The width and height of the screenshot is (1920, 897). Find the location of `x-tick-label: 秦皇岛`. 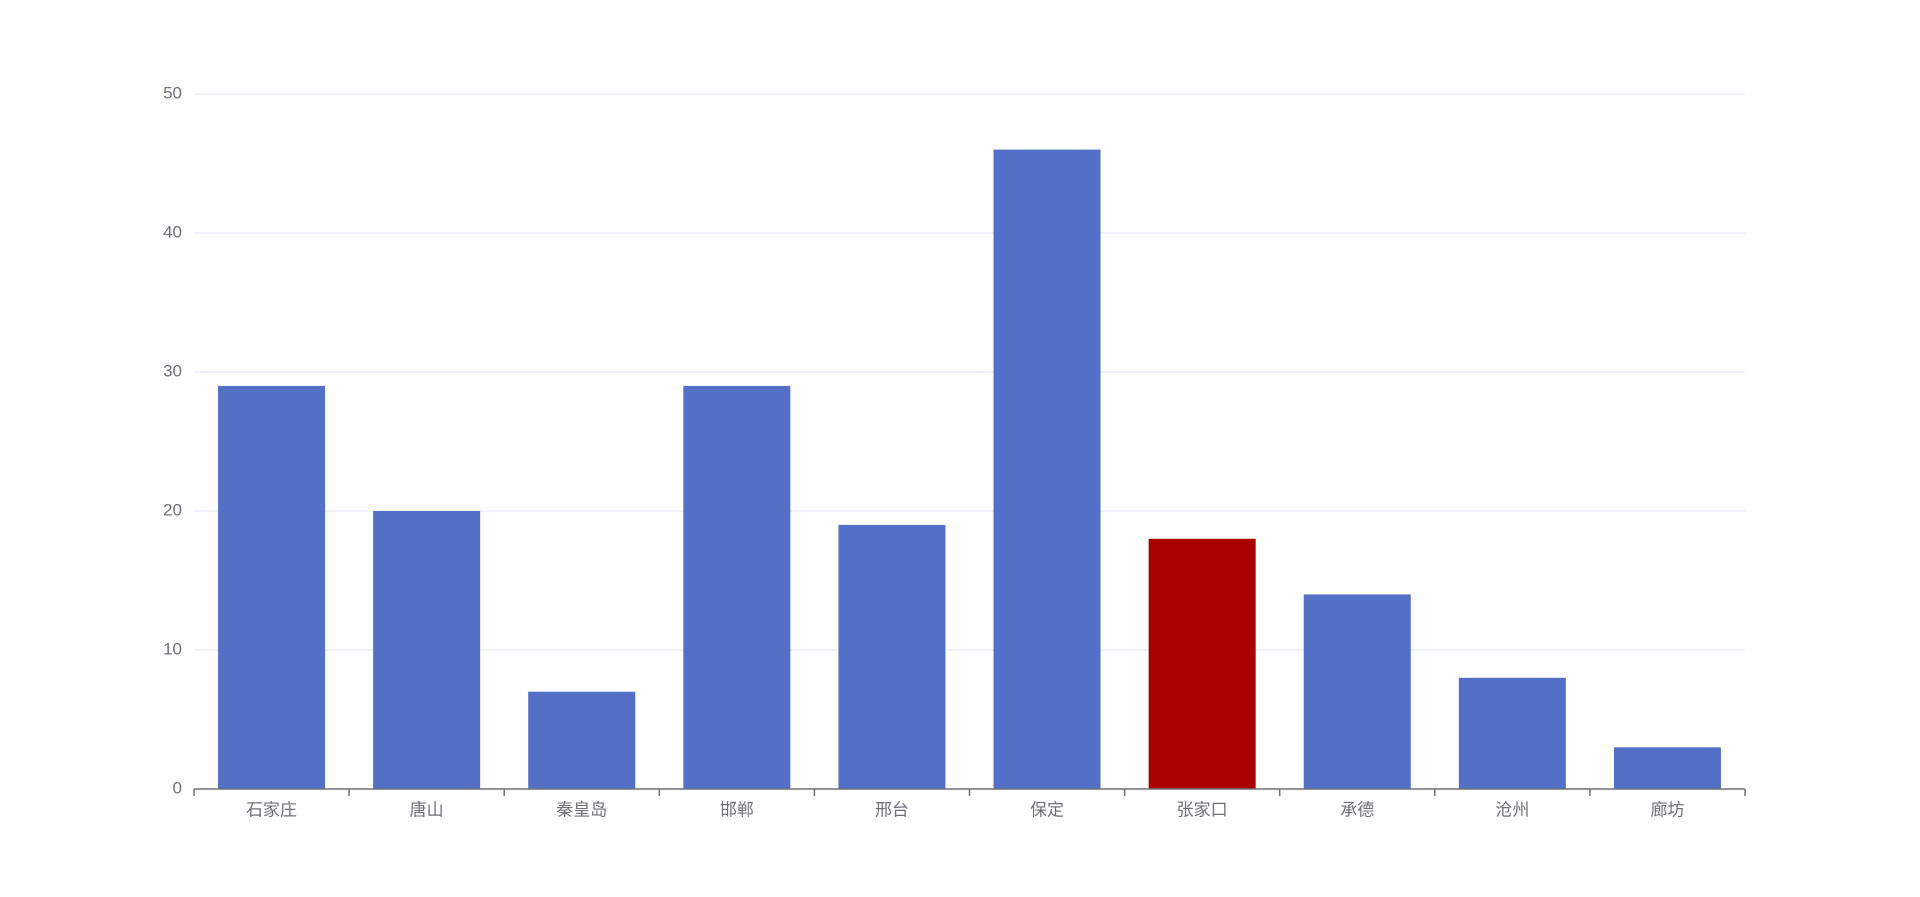

x-tick-label: 秦皇岛 is located at coordinates (581, 809).